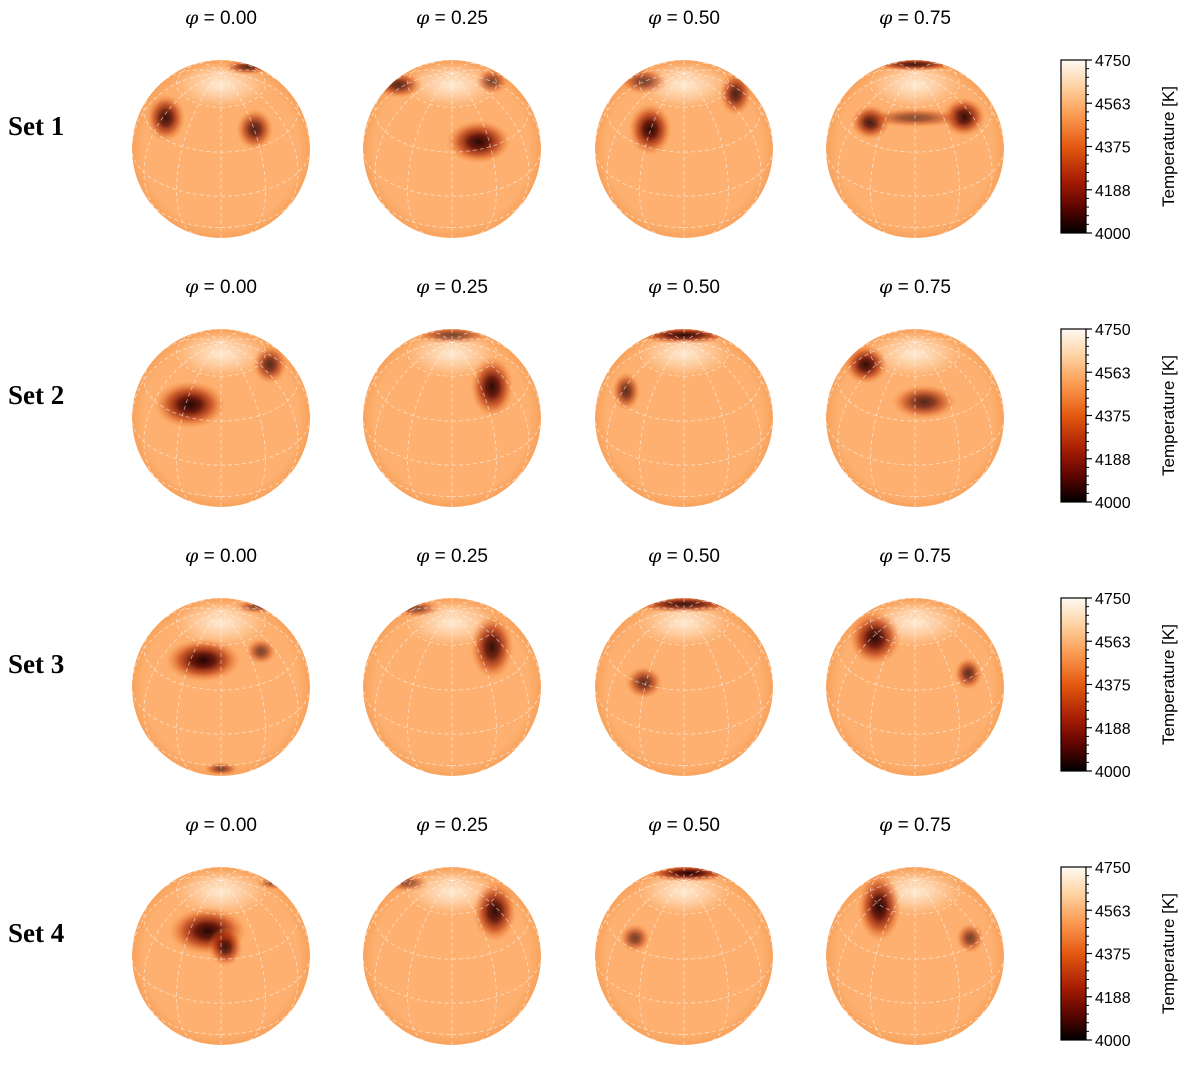 Image resolution: width=1200 pixels, height=1077 pixels. What do you see at coordinates (1113, 460) in the screenshot?
I see `colorbar-tick-label: 4188` at bounding box center [1113, 460].